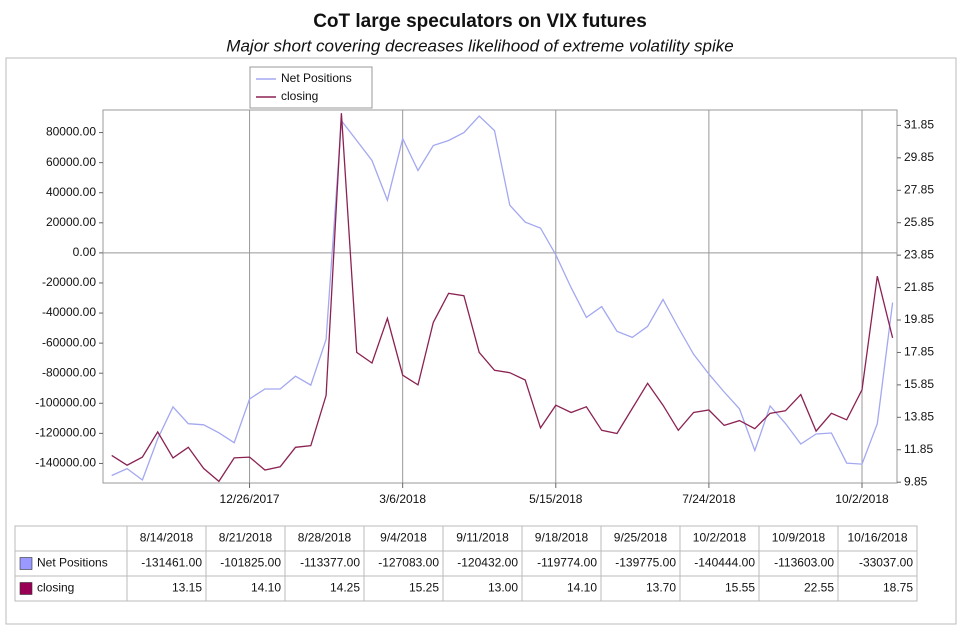  What do you see at coordinates (862, 499) in the screenshot?
I see `x-tick-label: 10/2/2018` at bounding box center [862, 499].